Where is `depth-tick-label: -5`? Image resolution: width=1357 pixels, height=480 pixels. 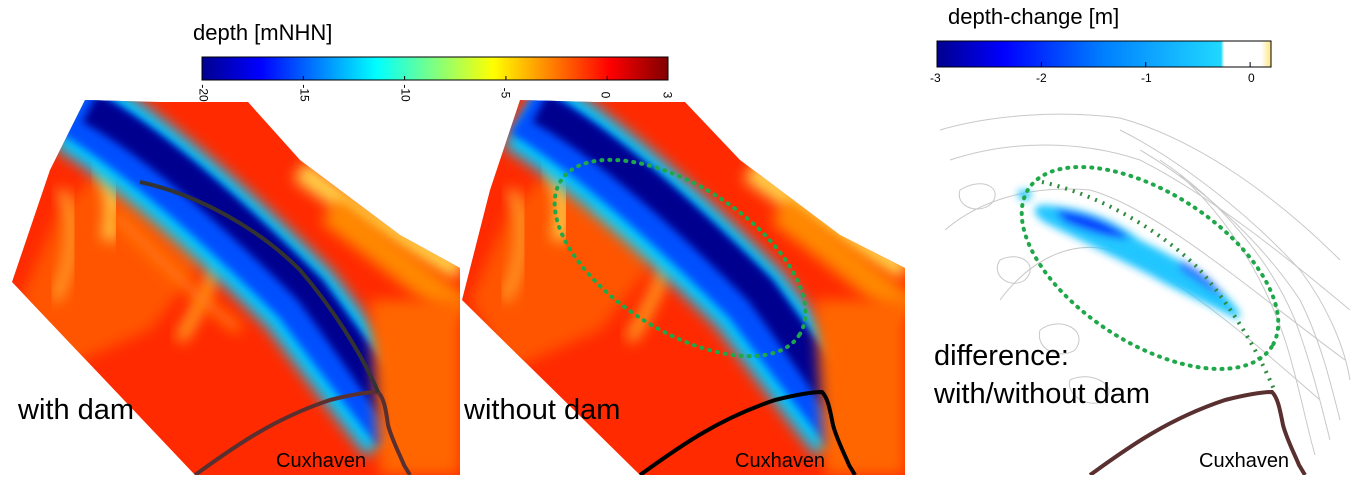
depth-tick-label: -5 is located at coordinates (505, 93).